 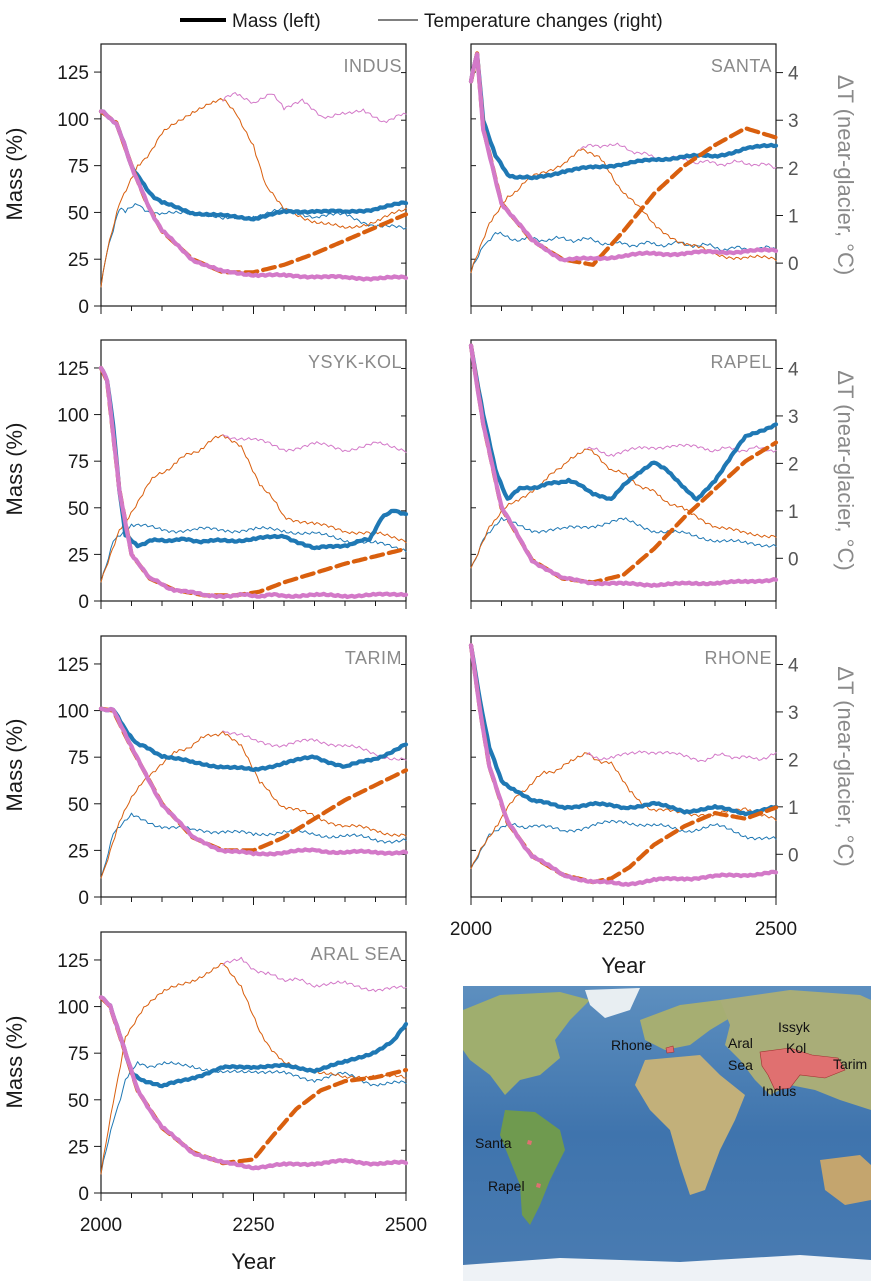 I want to click on y2-tick-label-rhone-3: 3, so click(x=793, y=713).